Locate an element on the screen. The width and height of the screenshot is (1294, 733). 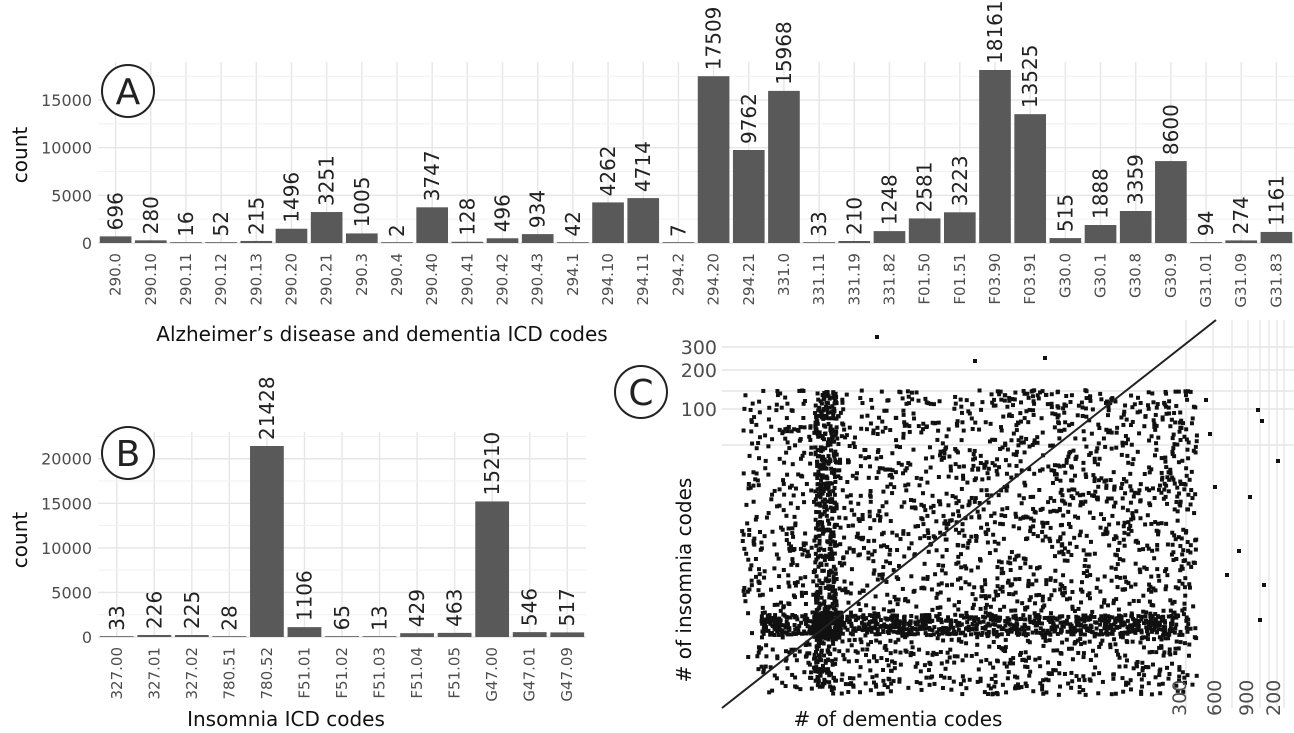
x-tick-label: F51.02 is located at coordinates (342, 673).